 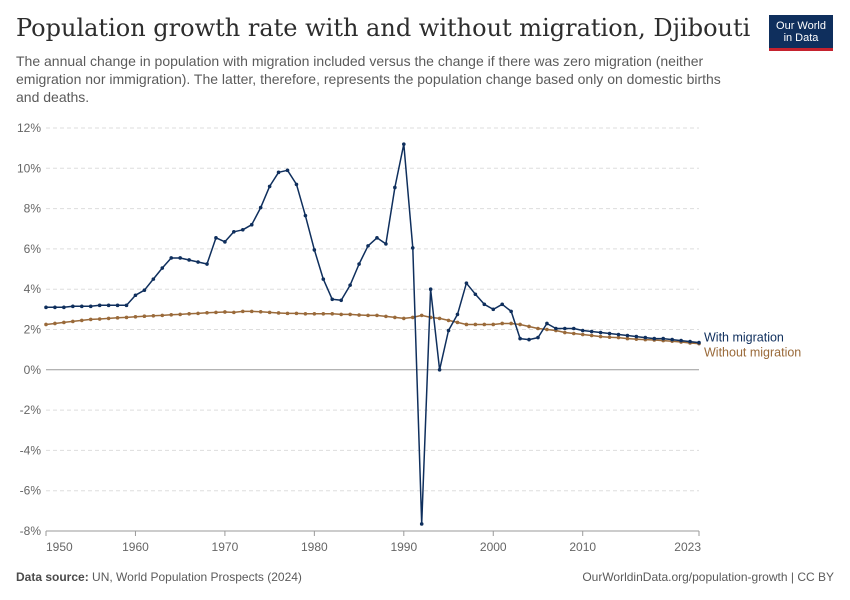 What do you see at coordinates (135, 547) in the screenshot?
I see `x-tick-label: 1960` at bounding box center [135, 547].